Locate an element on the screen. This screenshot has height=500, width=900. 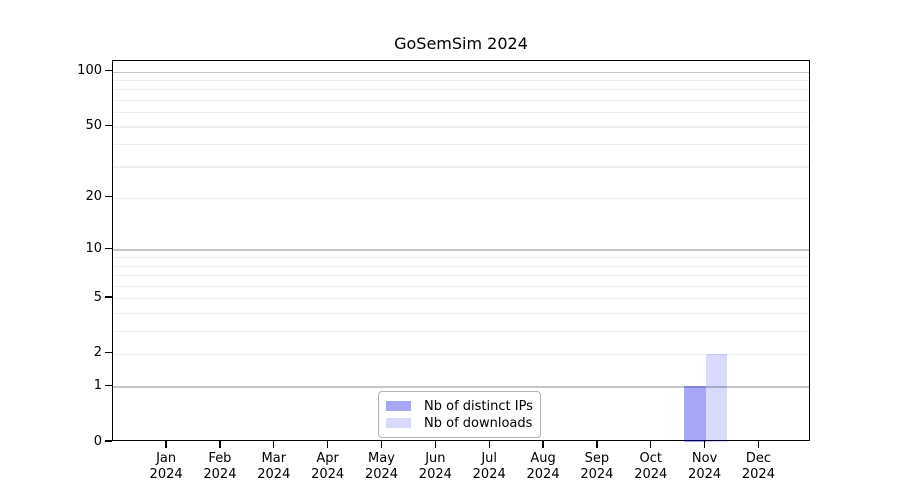
x-axis-tick-label: Dec 2024 is located at coordinates (758, 466).